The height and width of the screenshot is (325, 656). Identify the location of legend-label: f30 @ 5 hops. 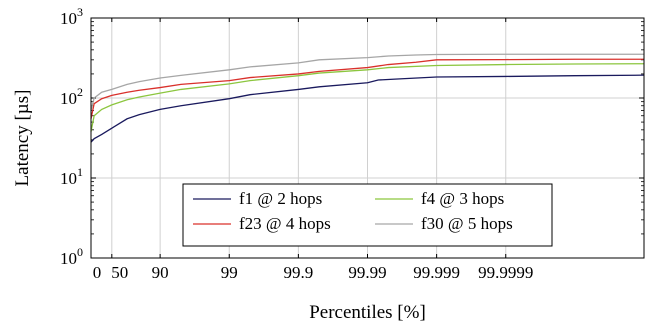
(467, 223).